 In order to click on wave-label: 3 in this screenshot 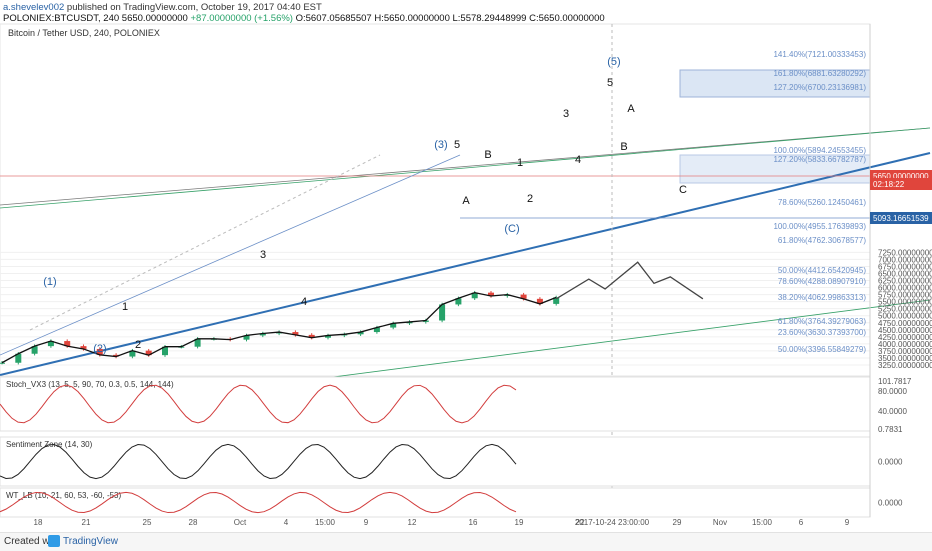, I will do `click(566, 114)`.